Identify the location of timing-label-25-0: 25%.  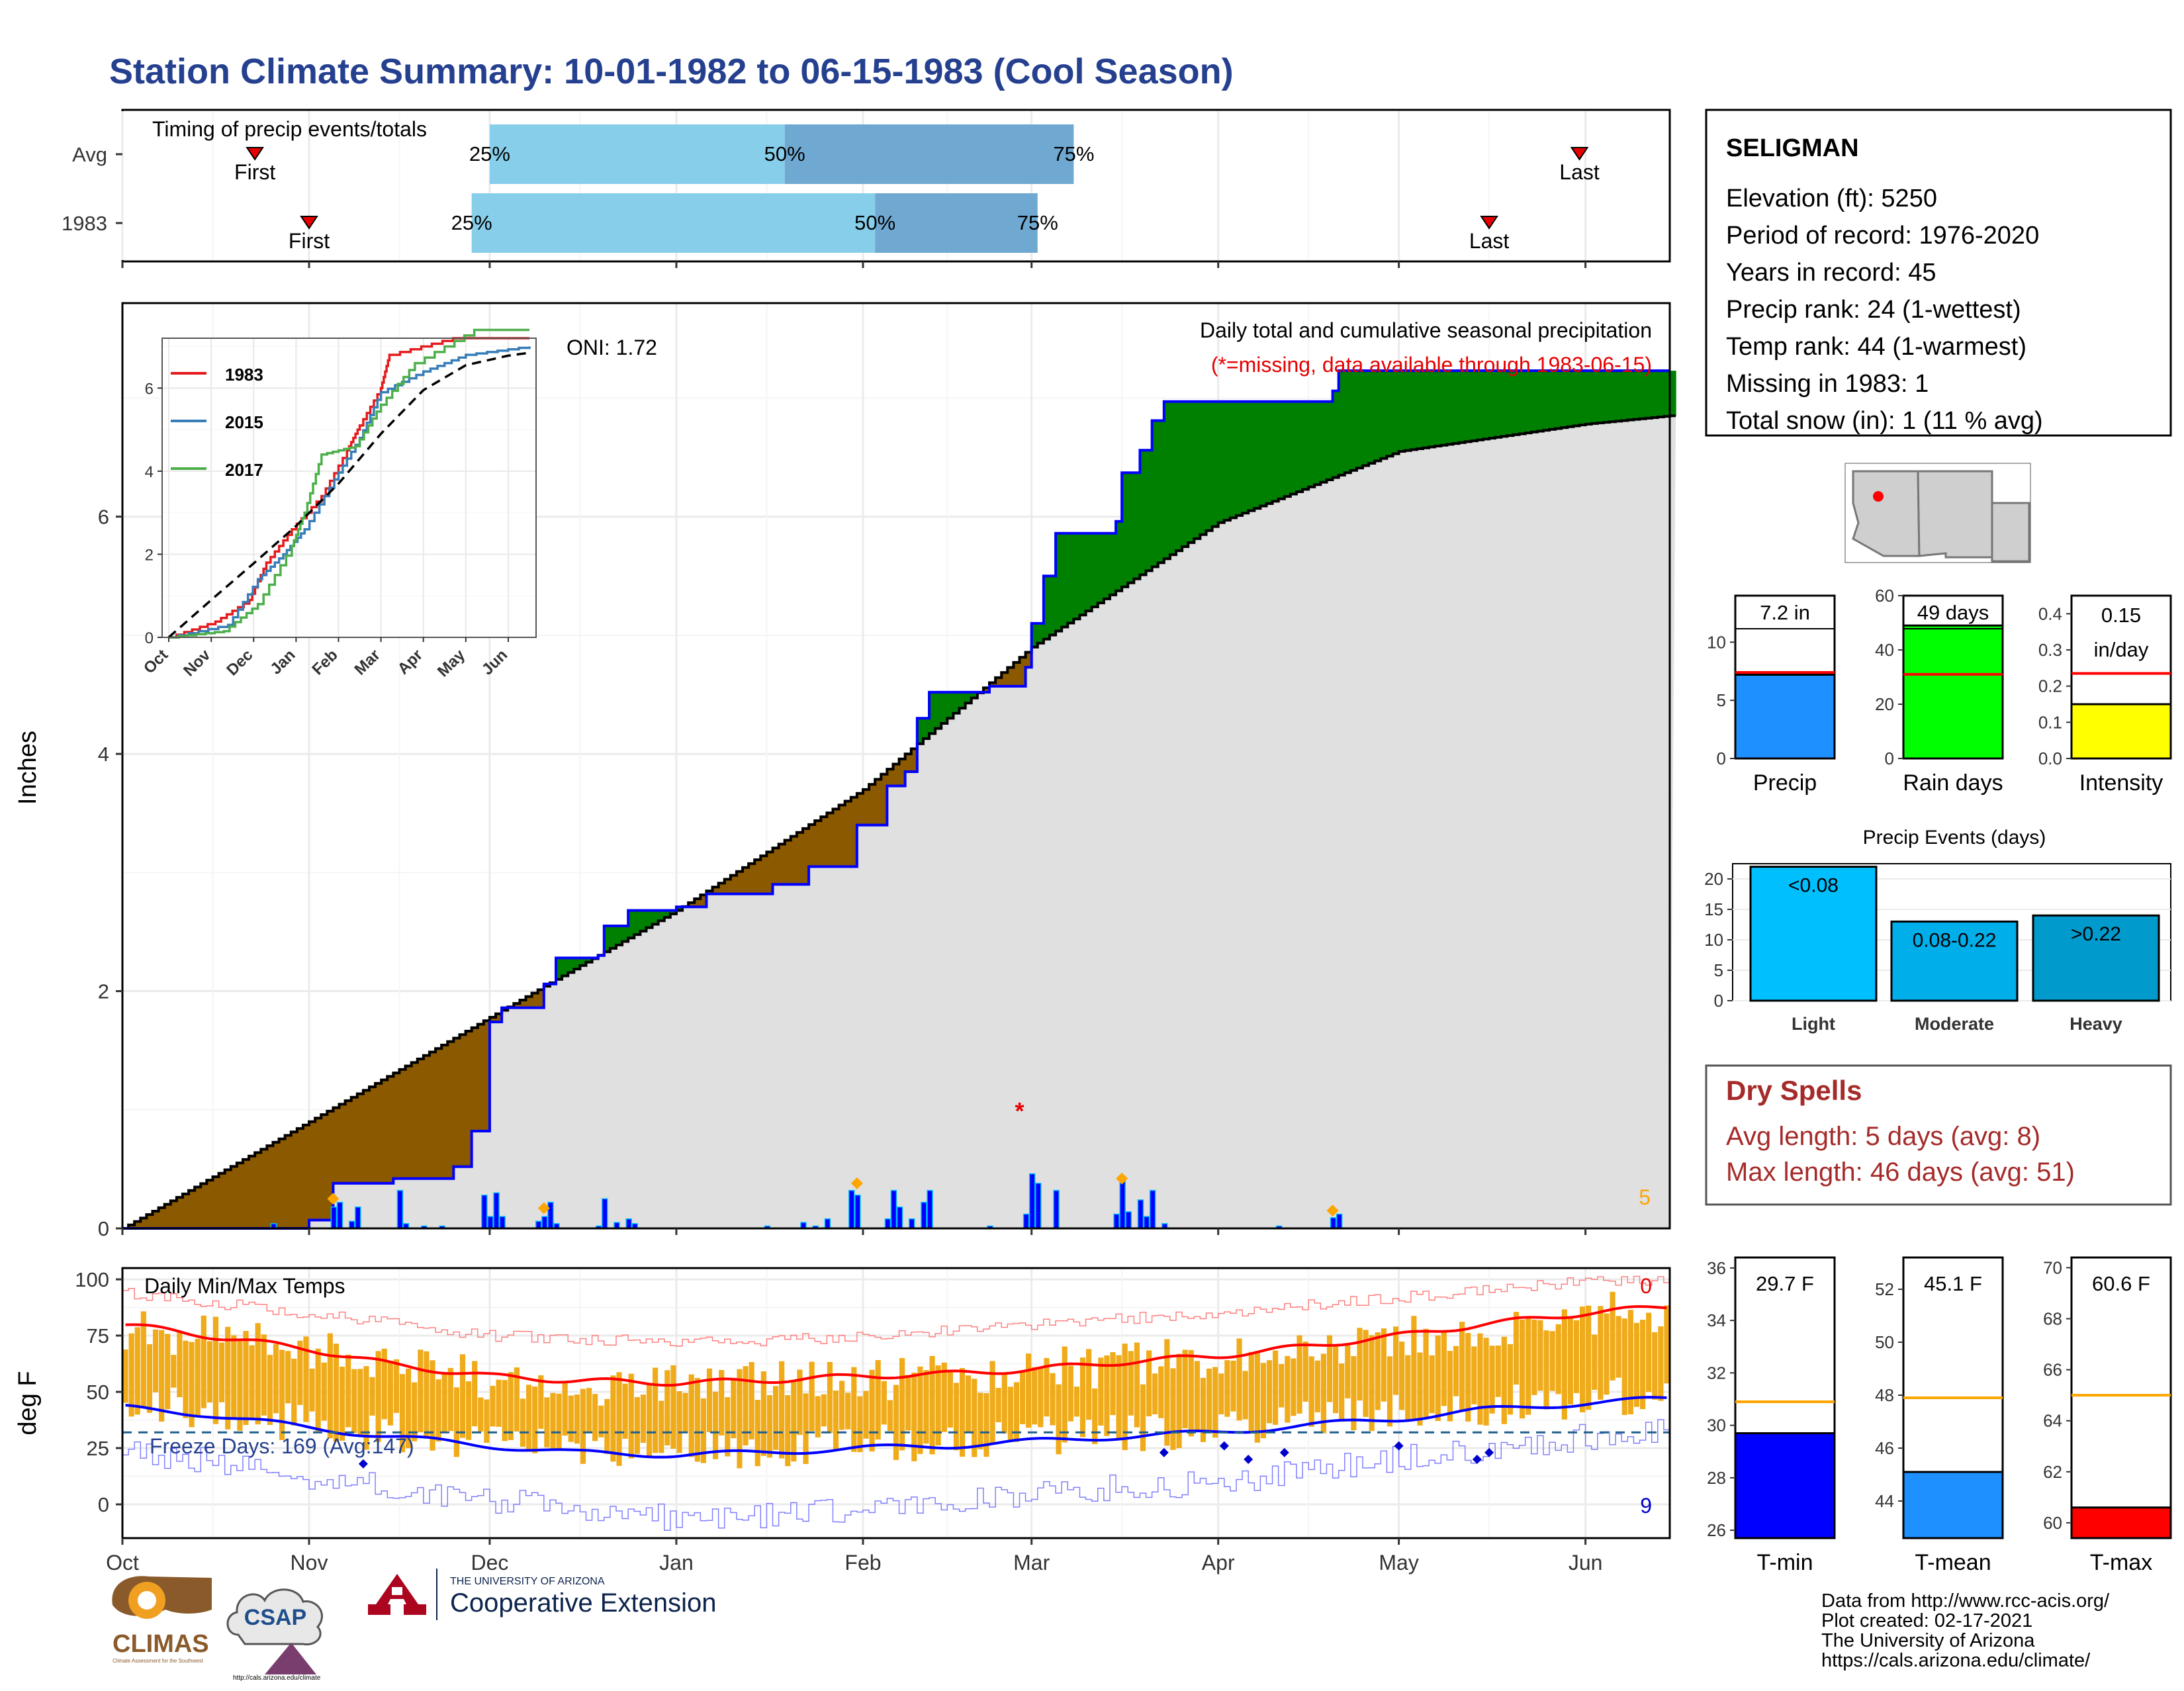
(489, 153).